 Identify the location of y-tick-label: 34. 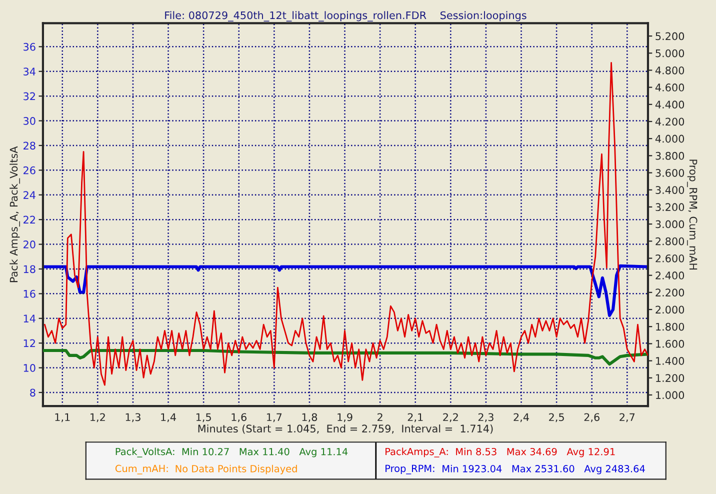
(30, 72).